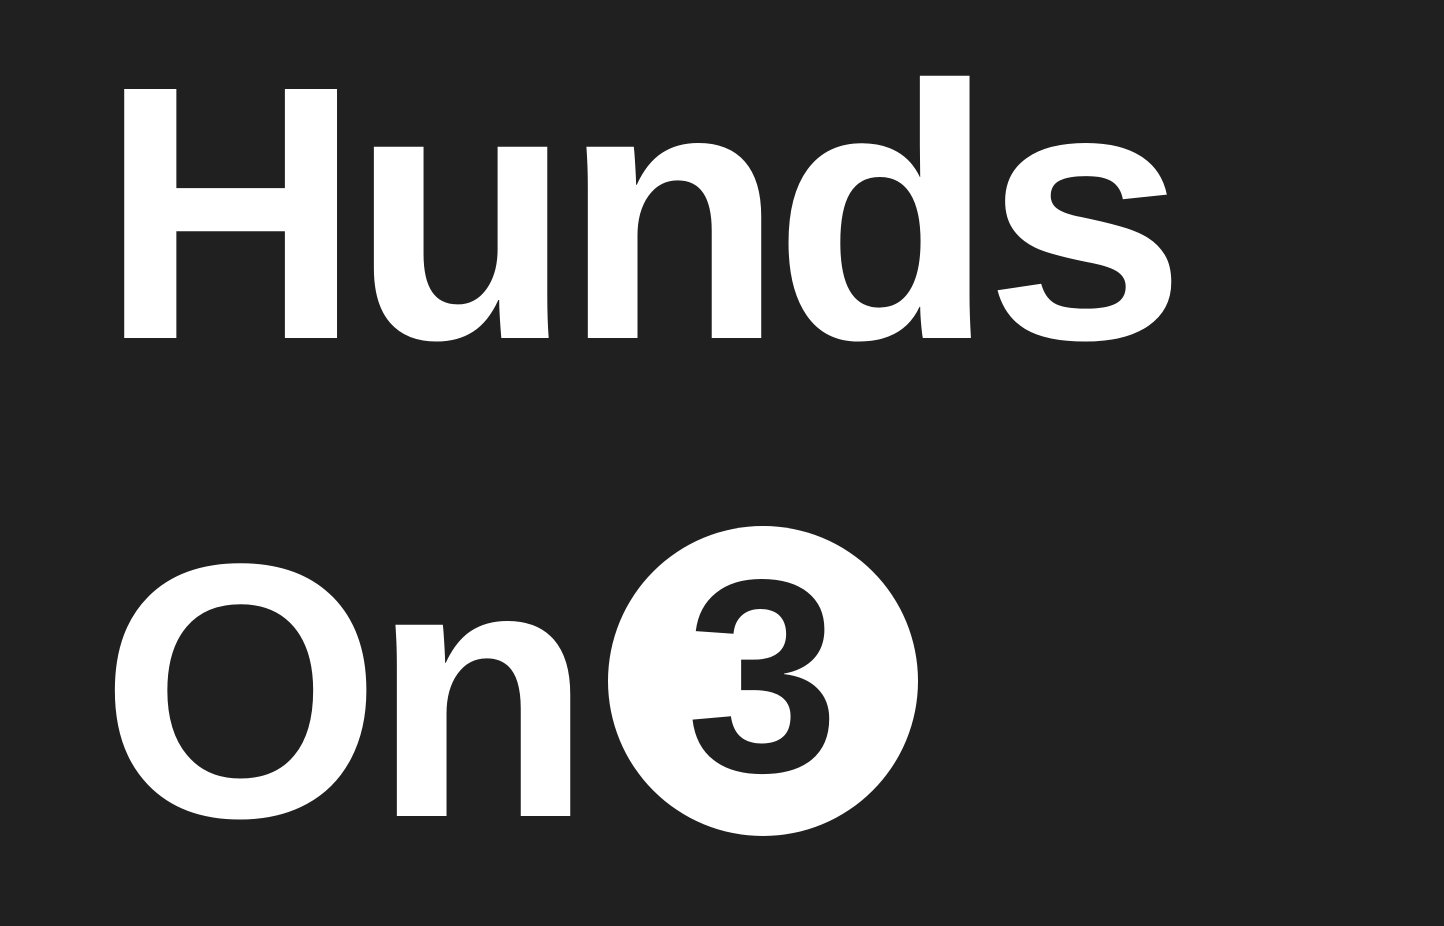  What do you see at coordinates (346, 690) in the screenshot?
I see `logo-word-on: On` at bounding box center [346, 690].